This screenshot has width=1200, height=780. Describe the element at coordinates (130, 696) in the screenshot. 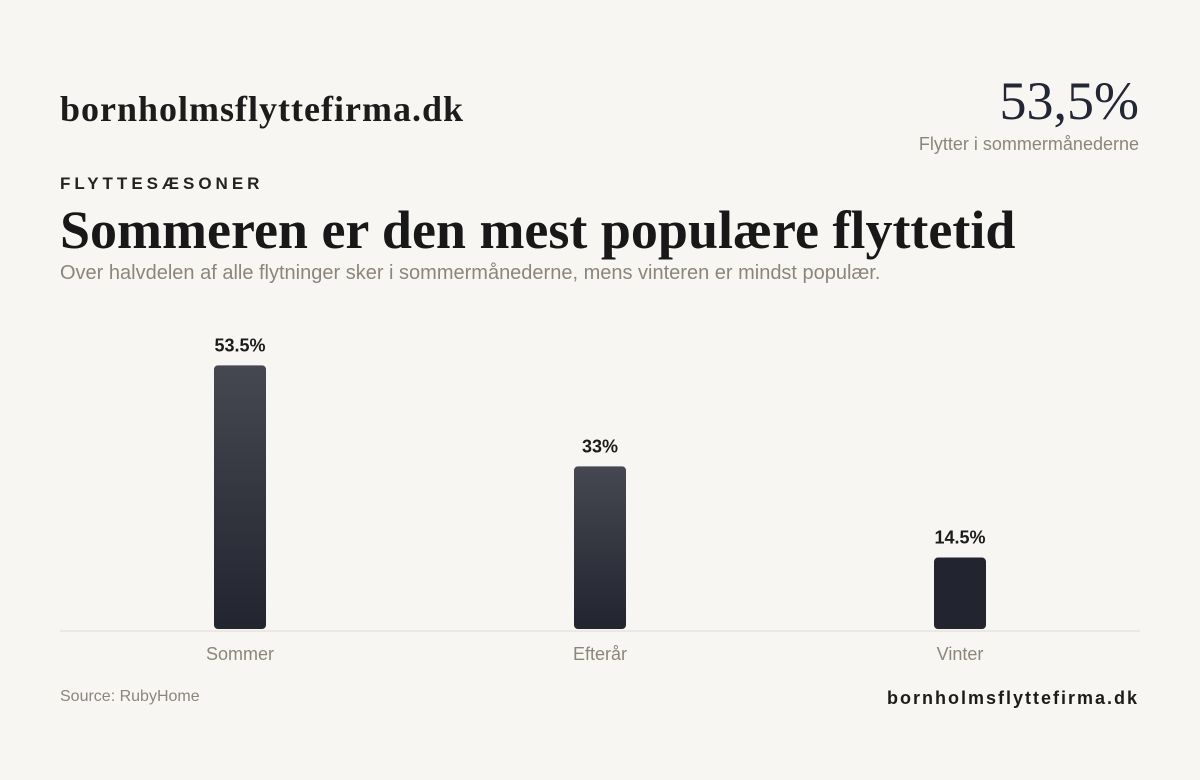

I see `source-note: Source: RubyHome` at that location.